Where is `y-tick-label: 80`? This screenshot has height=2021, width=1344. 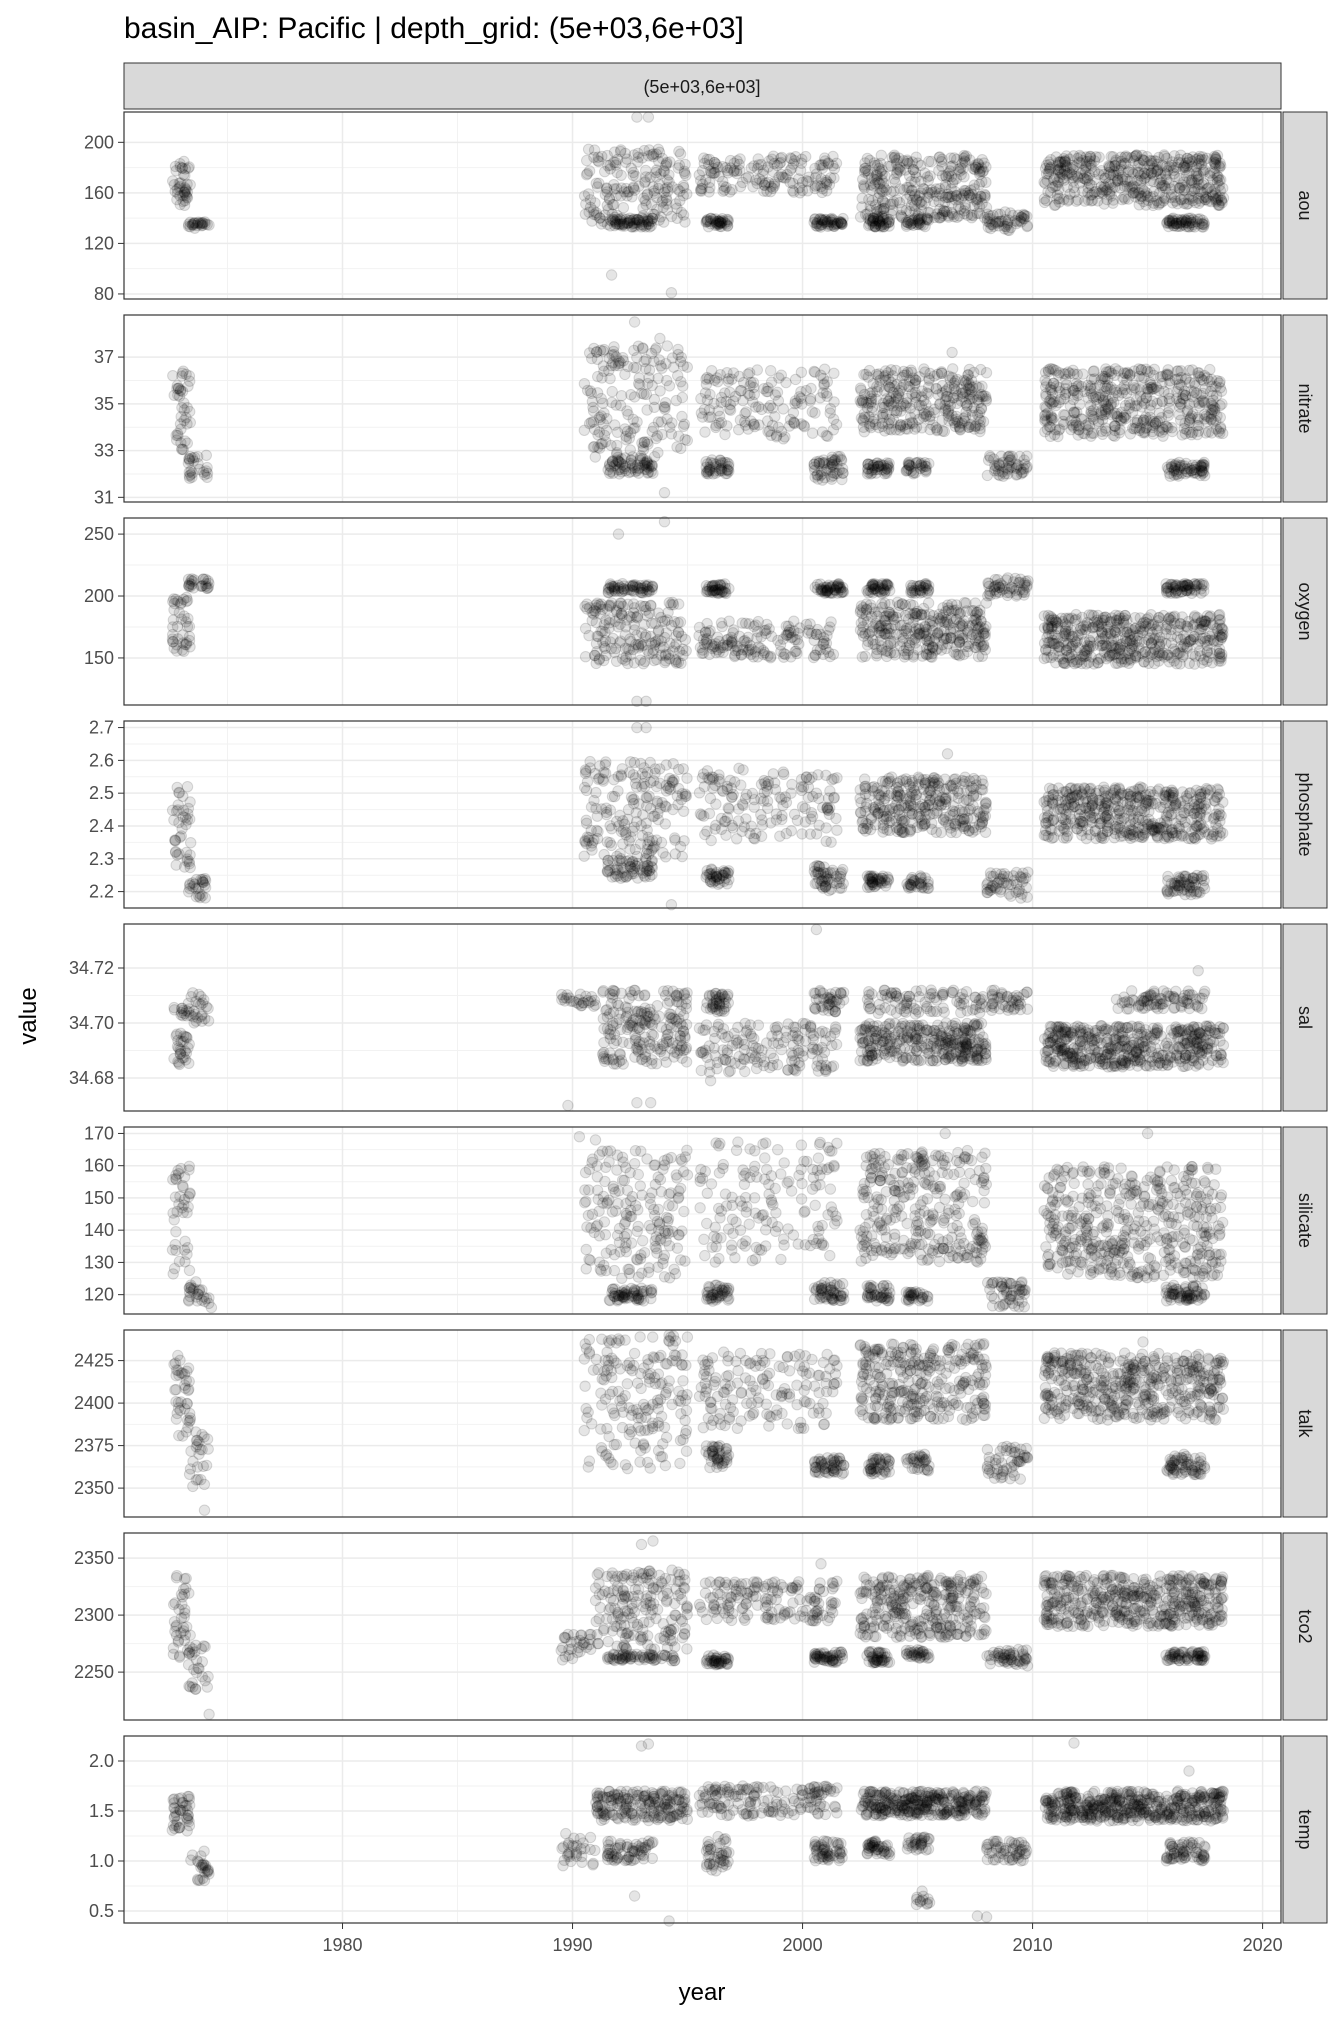 y-tick-label: 80 is located at coordinates (104, 294).